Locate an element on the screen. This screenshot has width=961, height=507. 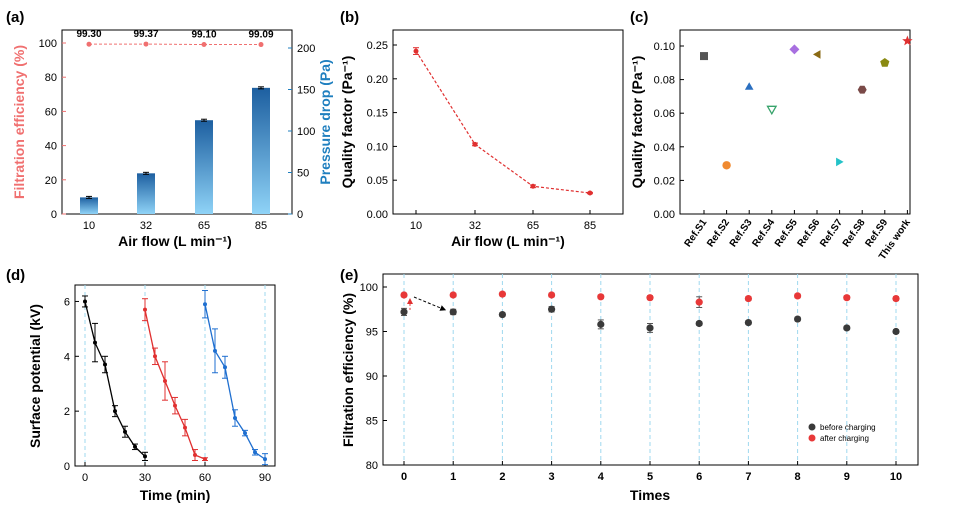
xtick-label-e: 5 is located at coordinates (650, 477).